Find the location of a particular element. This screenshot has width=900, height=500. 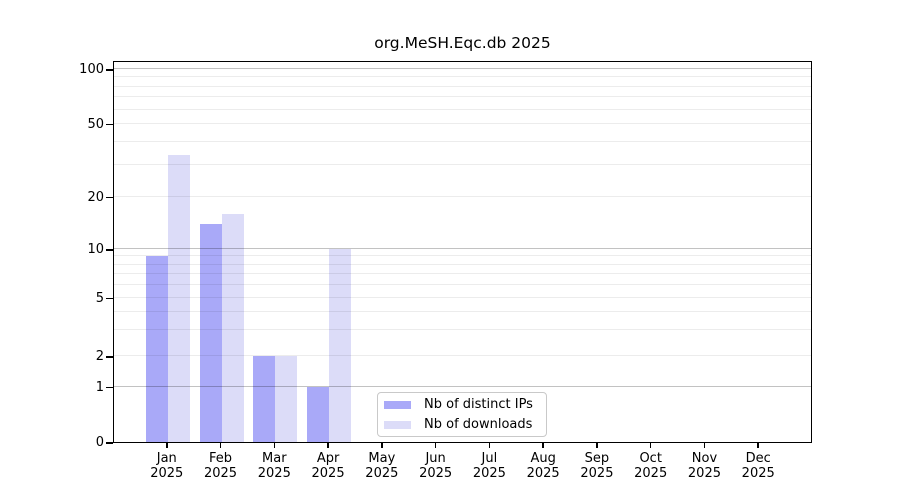

x-tick-label-dec: Dec 2025 is located at coordinates (758, 466).